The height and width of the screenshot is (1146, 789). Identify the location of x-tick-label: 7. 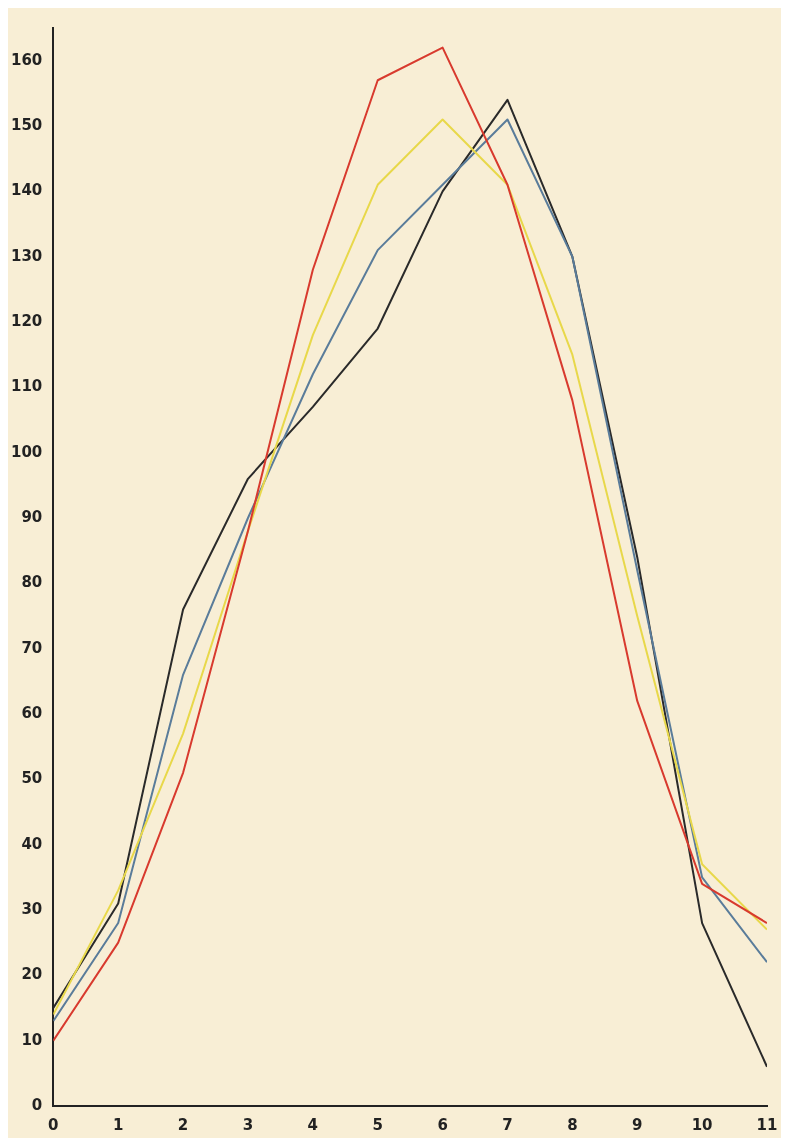
(507, 1124).